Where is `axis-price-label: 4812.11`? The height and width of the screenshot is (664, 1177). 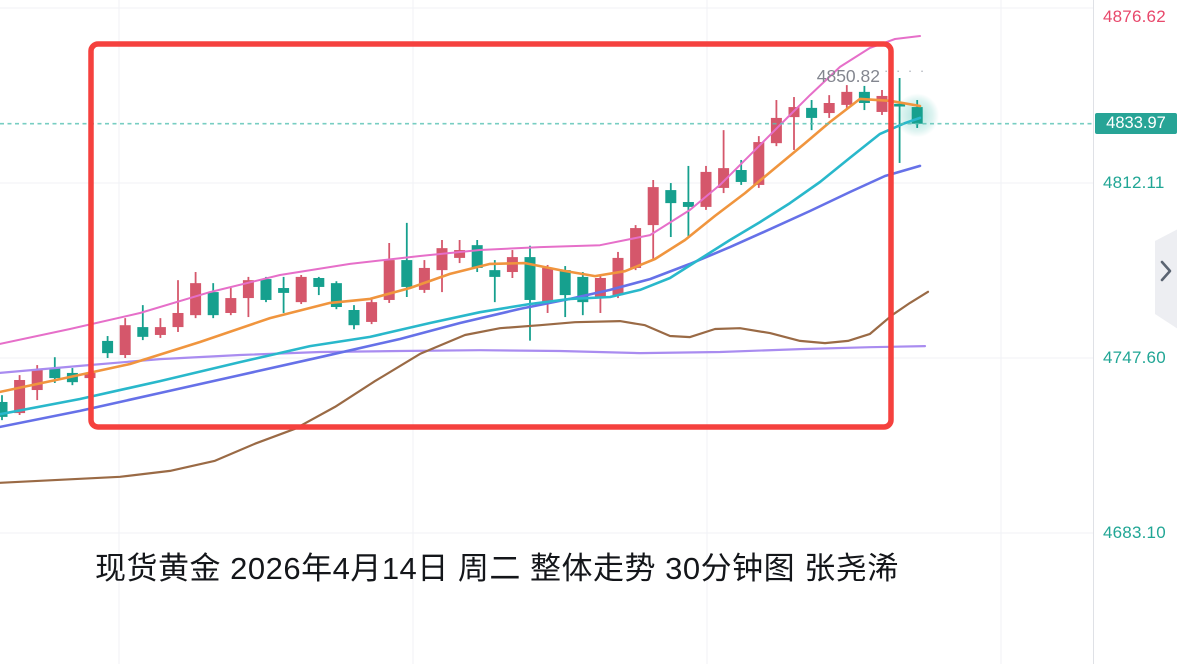 axis-price-label: 4812.11 is located at coordinates (1134, 182).